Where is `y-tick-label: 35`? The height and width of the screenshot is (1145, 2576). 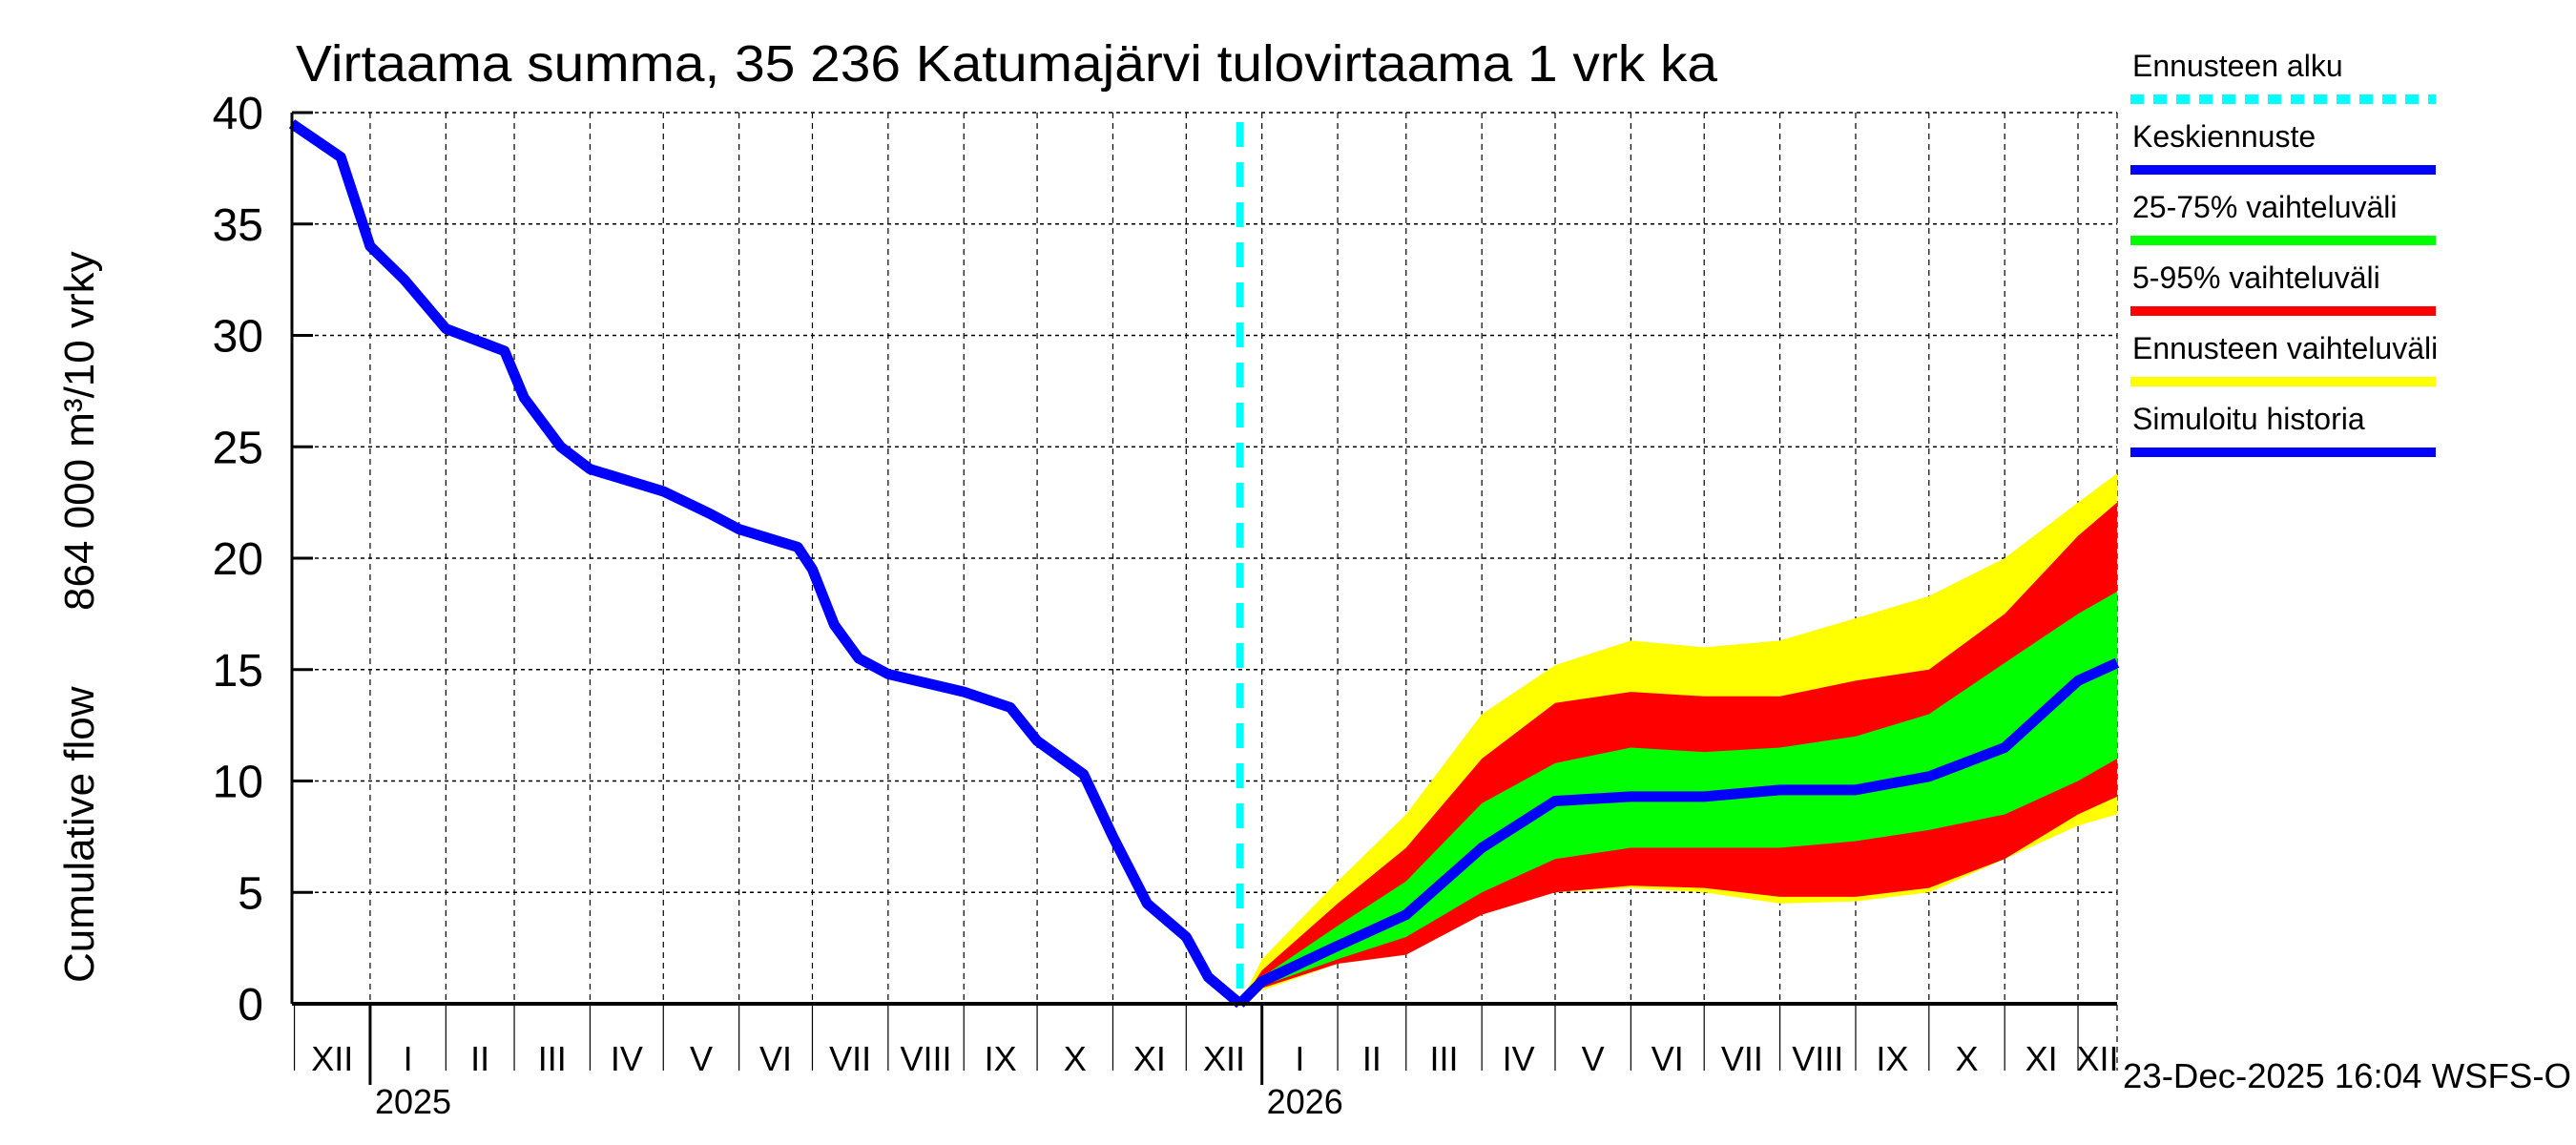
y-tick-label: 35 is located at coordinates (238, 226).